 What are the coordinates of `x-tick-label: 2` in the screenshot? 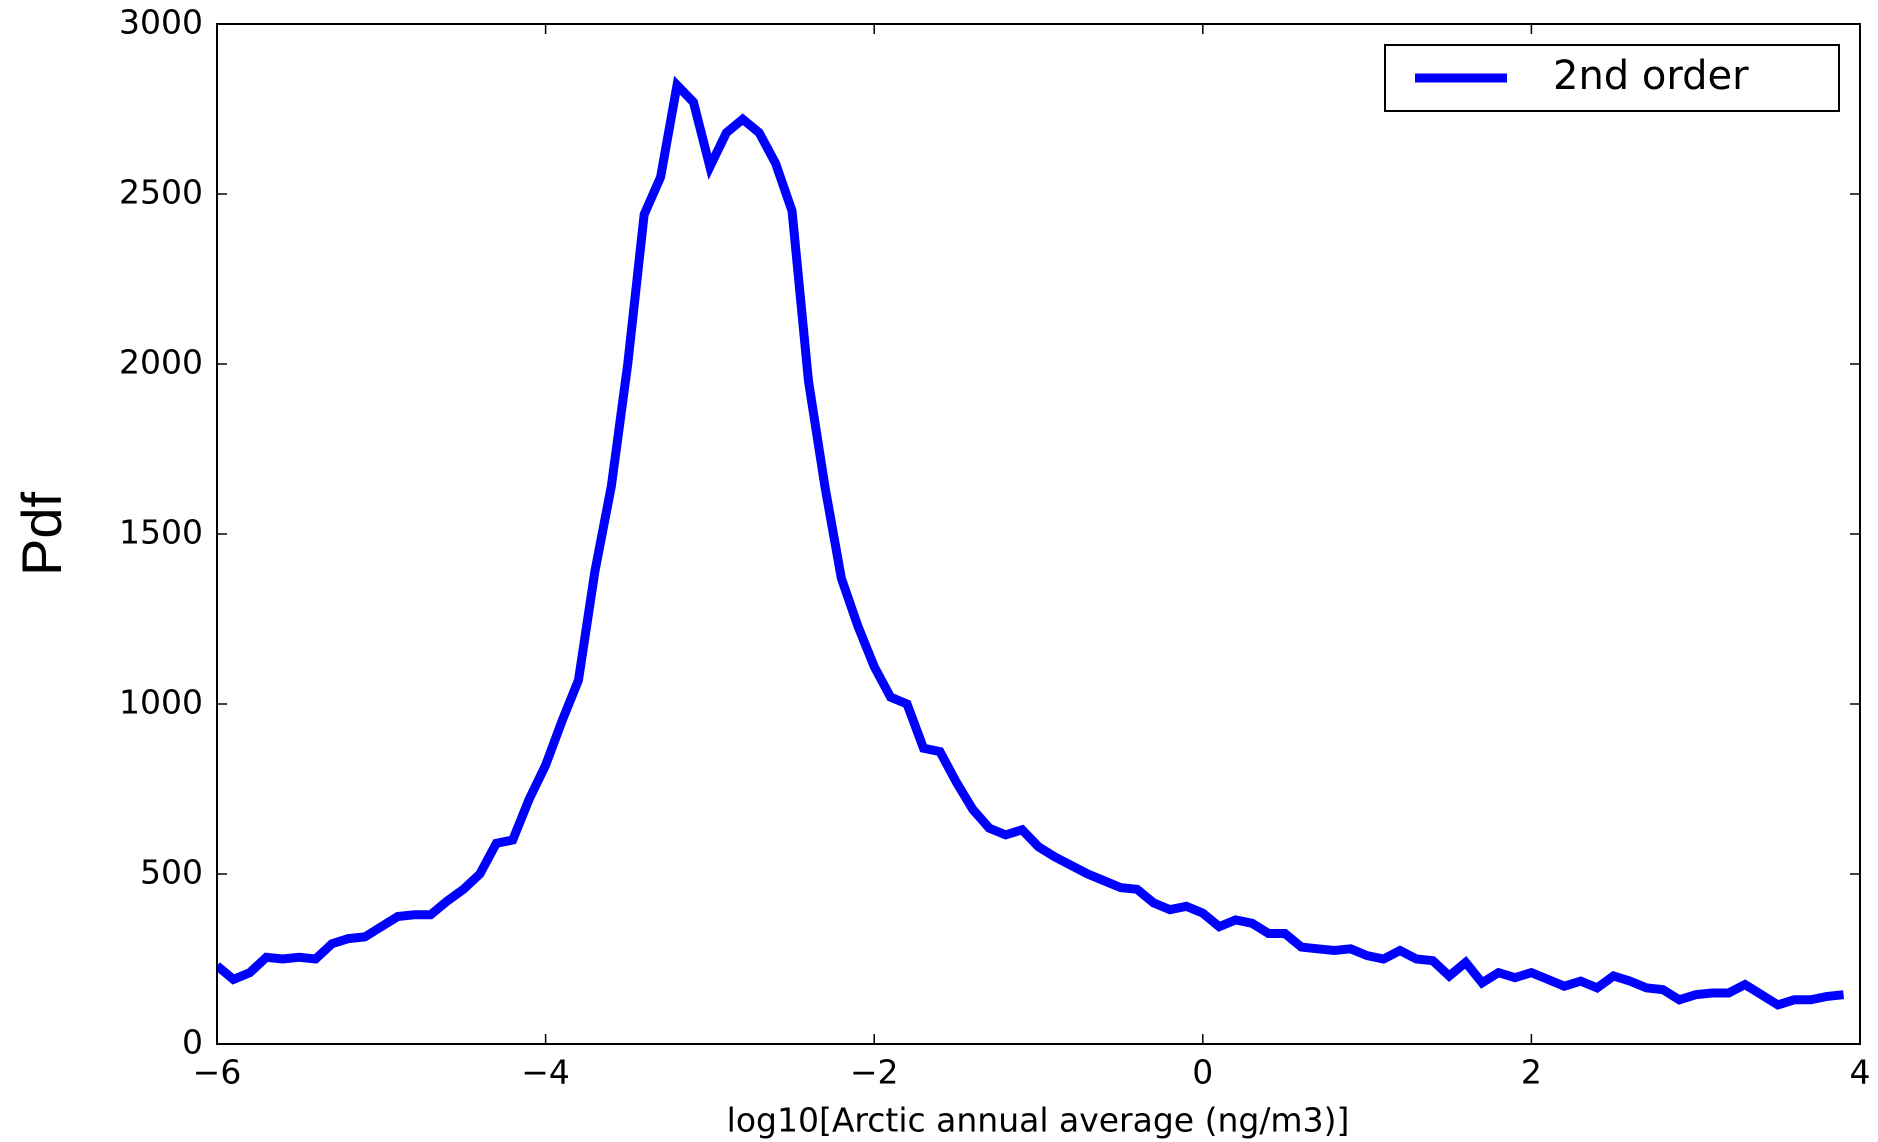 It's located at (1531, 1072).